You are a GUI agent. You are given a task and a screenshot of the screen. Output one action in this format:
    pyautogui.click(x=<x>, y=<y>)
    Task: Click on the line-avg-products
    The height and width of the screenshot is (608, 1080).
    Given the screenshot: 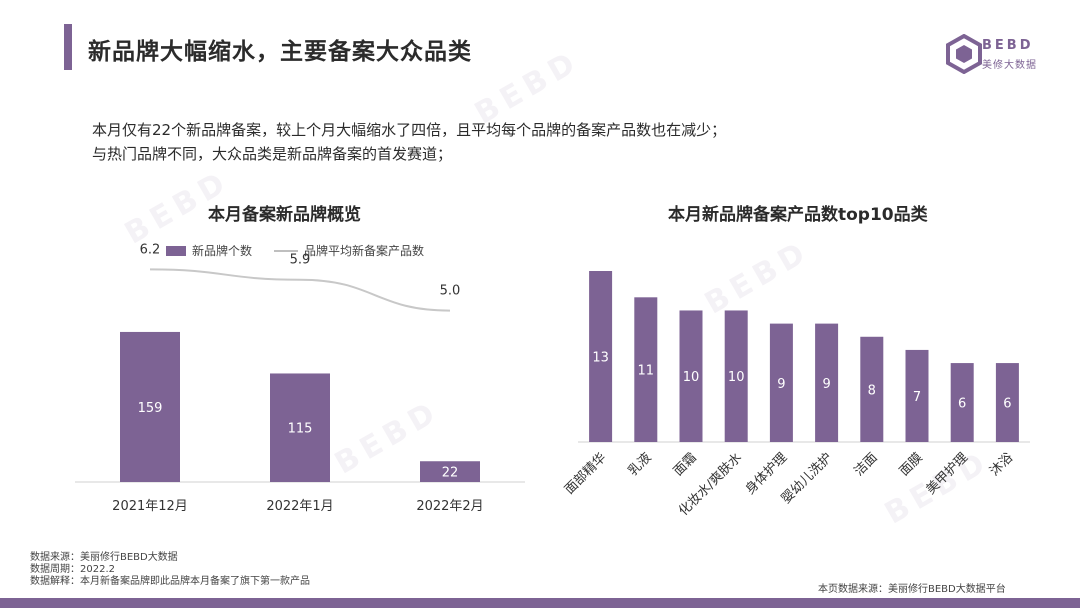 What is the action you would take?
    pyautogui.click(x=300, y=290)
    